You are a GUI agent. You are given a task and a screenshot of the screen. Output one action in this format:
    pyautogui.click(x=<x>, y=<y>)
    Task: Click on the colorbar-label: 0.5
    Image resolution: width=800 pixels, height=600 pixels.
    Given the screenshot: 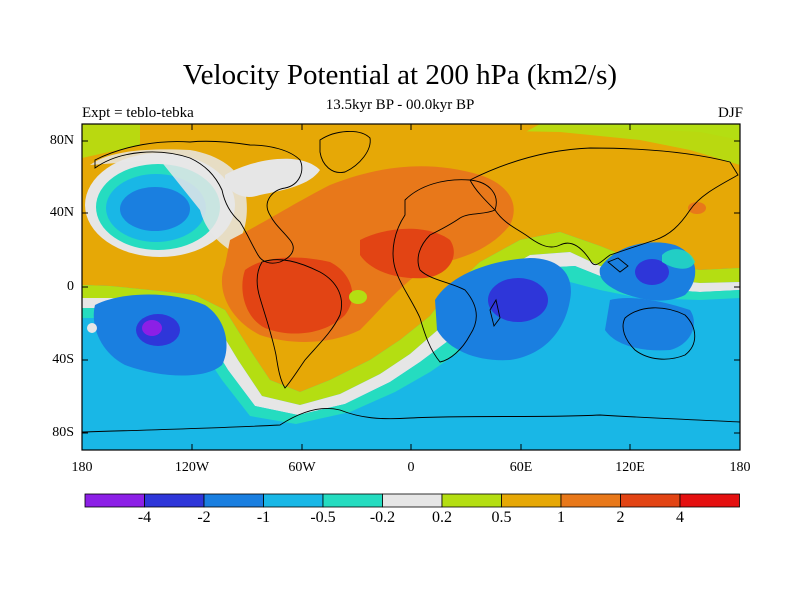 What is the action you would take?
    pyautogui.click(x=501, y=517)
    